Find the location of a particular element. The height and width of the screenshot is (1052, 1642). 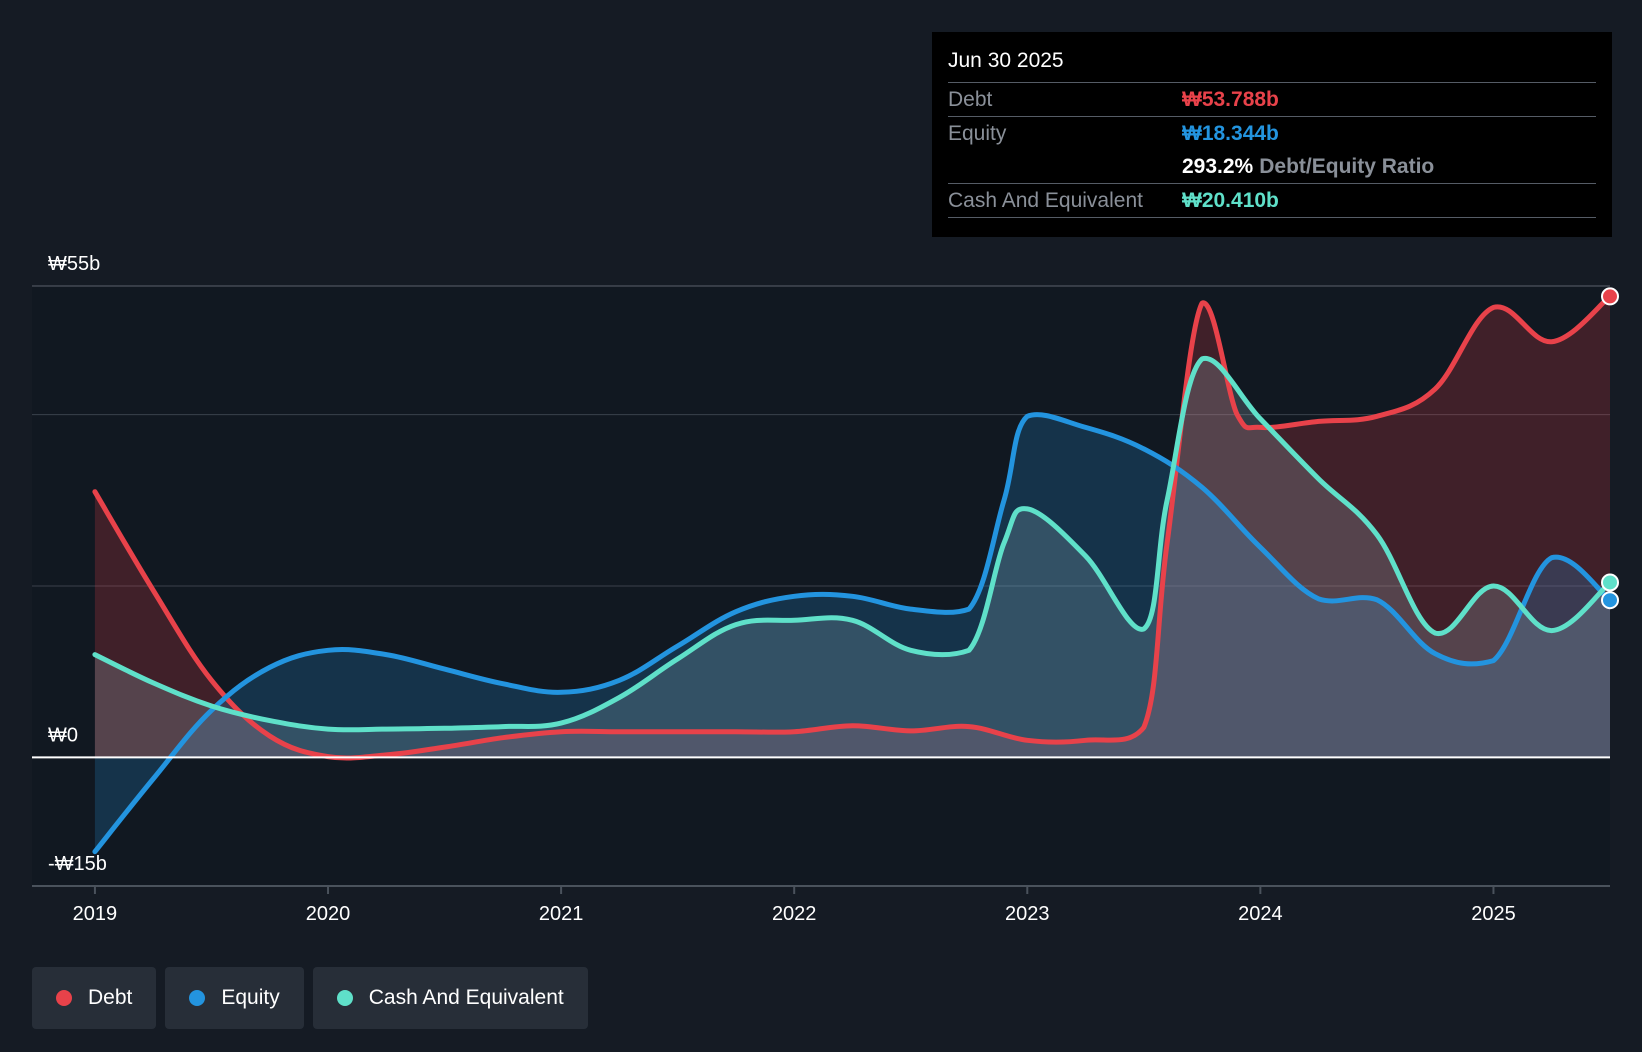

debt-end-marker is located at coordinates (1610, 296).